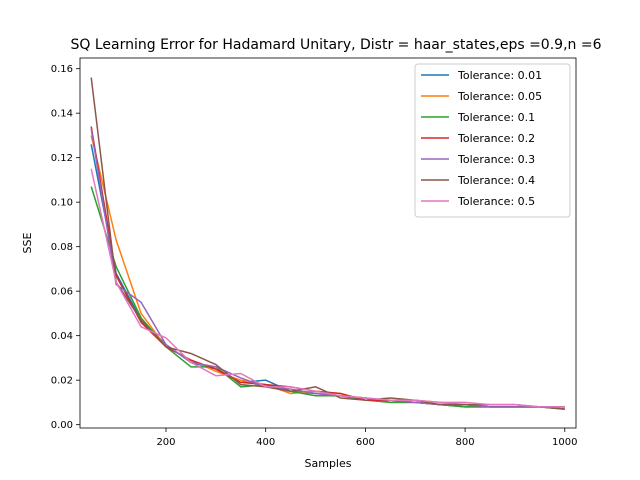  What do you see at coordinates (496, 180) in the screenshot?
I see `legend-label: Tolerance: 0.4` at bounding box center [496, 180].